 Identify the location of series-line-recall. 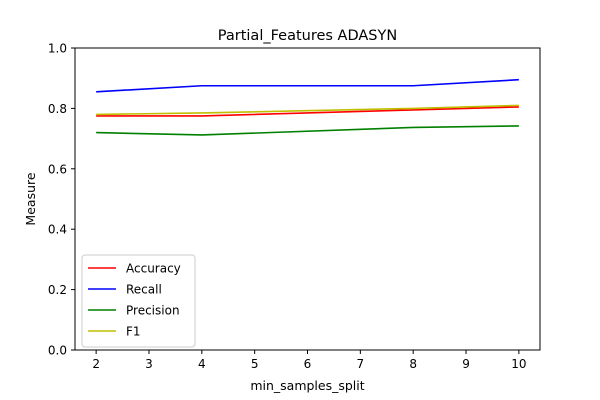
(307, 85).